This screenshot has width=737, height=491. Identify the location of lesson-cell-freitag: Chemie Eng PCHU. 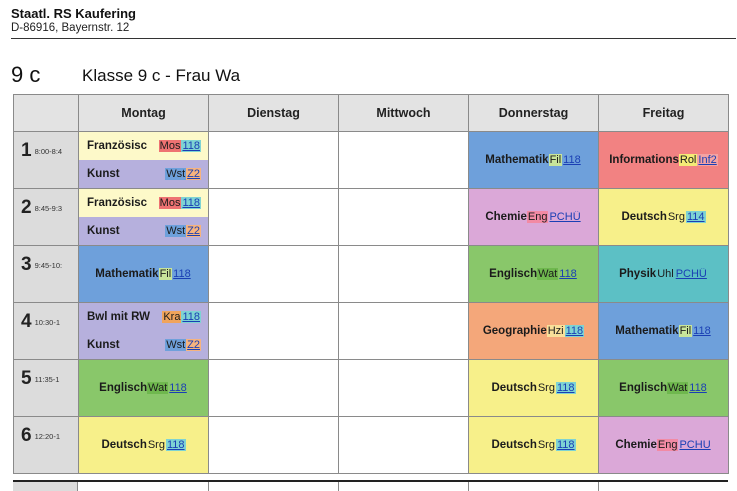
(663, 445).